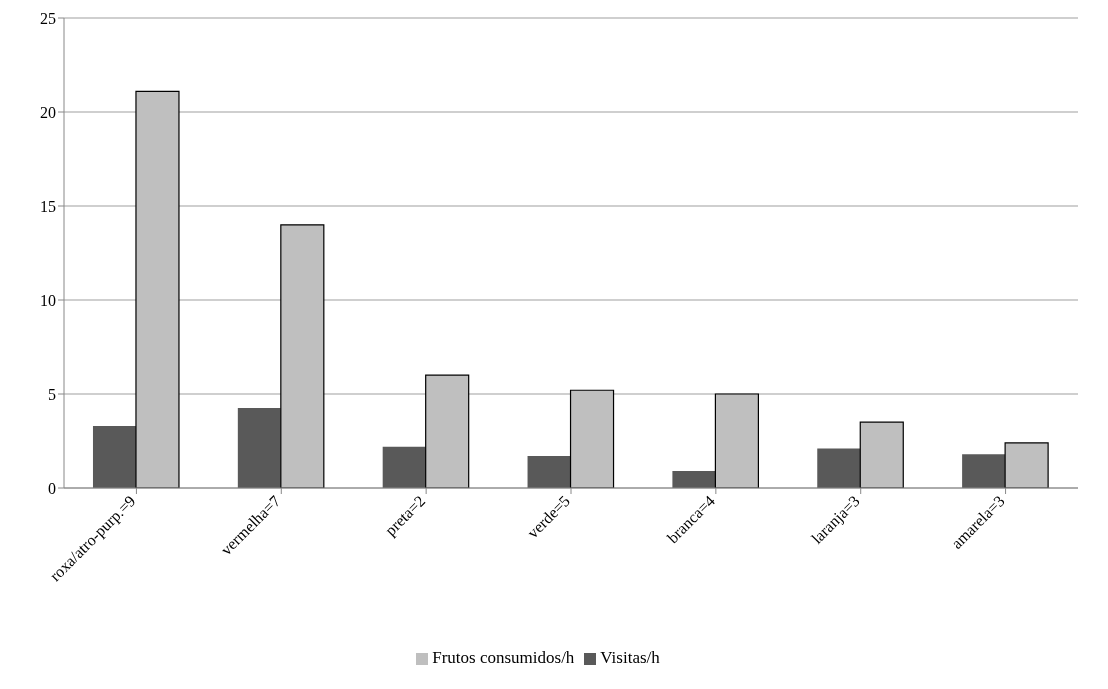 The height and width of the screenshot is (689, 1108). I want to click on legend-label: Visitas/h, so click(630, 657).